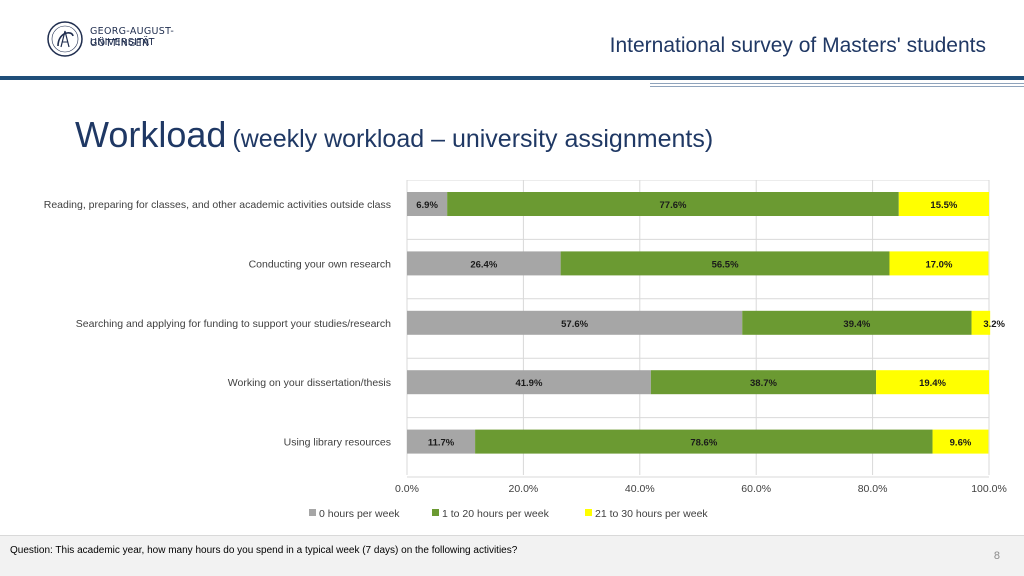  Describe the element at coordinates (512, 78) in the screenshot. I see `header-rule` at that location.